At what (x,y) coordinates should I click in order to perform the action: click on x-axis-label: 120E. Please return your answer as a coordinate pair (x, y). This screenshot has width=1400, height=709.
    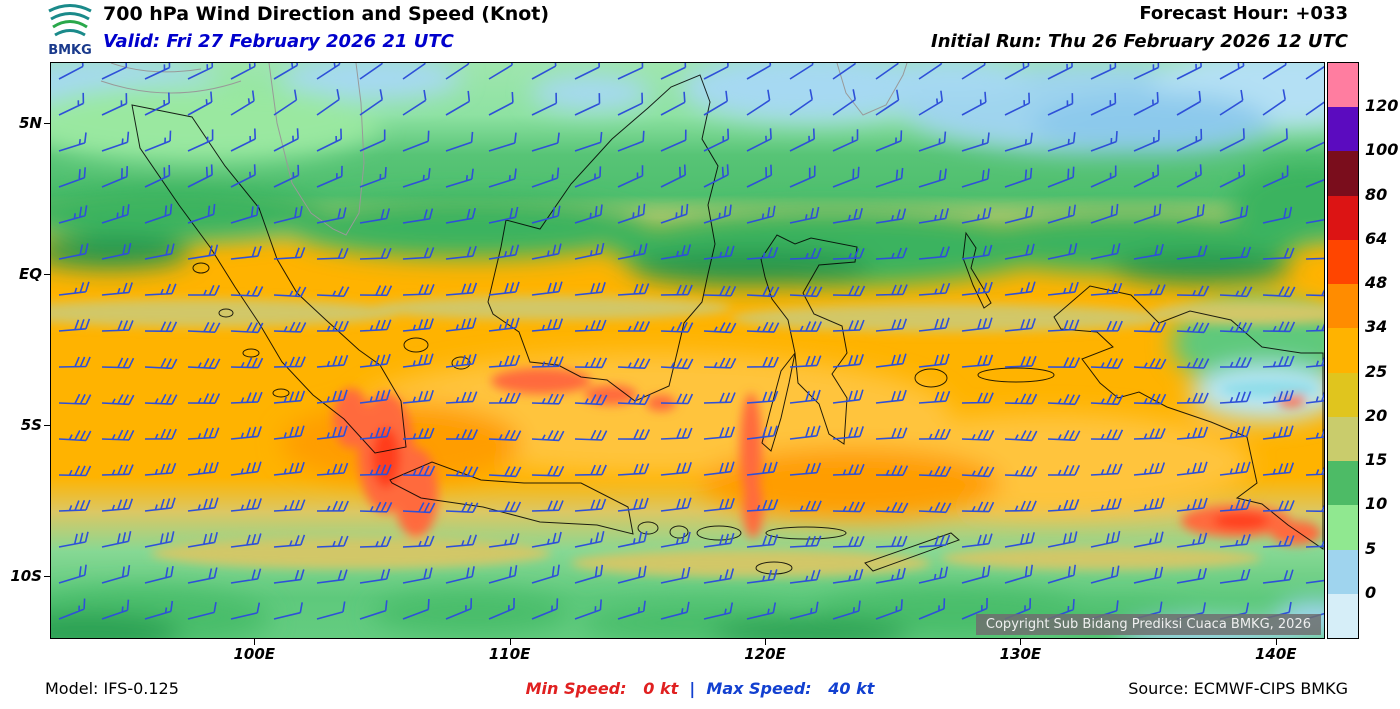
    Looking at the image, I should click on (765, 654).